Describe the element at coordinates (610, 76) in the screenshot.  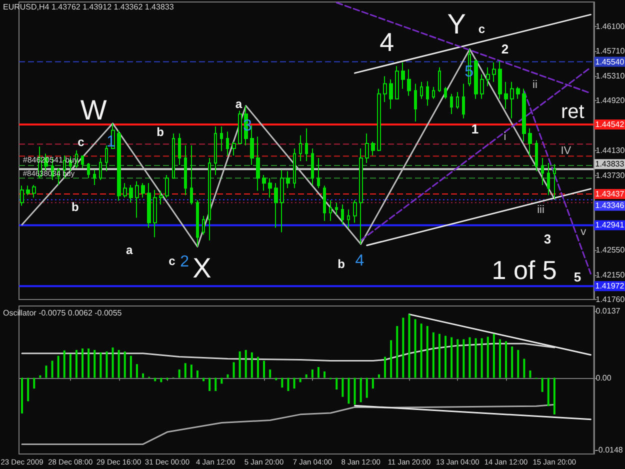
I see `y-tick-label: 1.45310` at that location.